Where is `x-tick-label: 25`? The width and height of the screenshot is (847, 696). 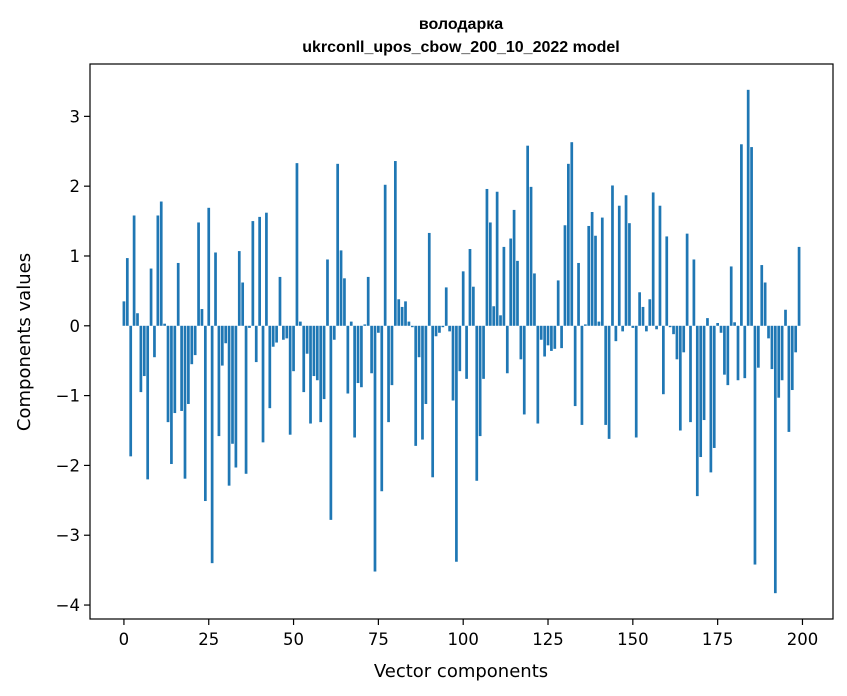 x-tick-label: 25 is located at coordinates (208, 639).